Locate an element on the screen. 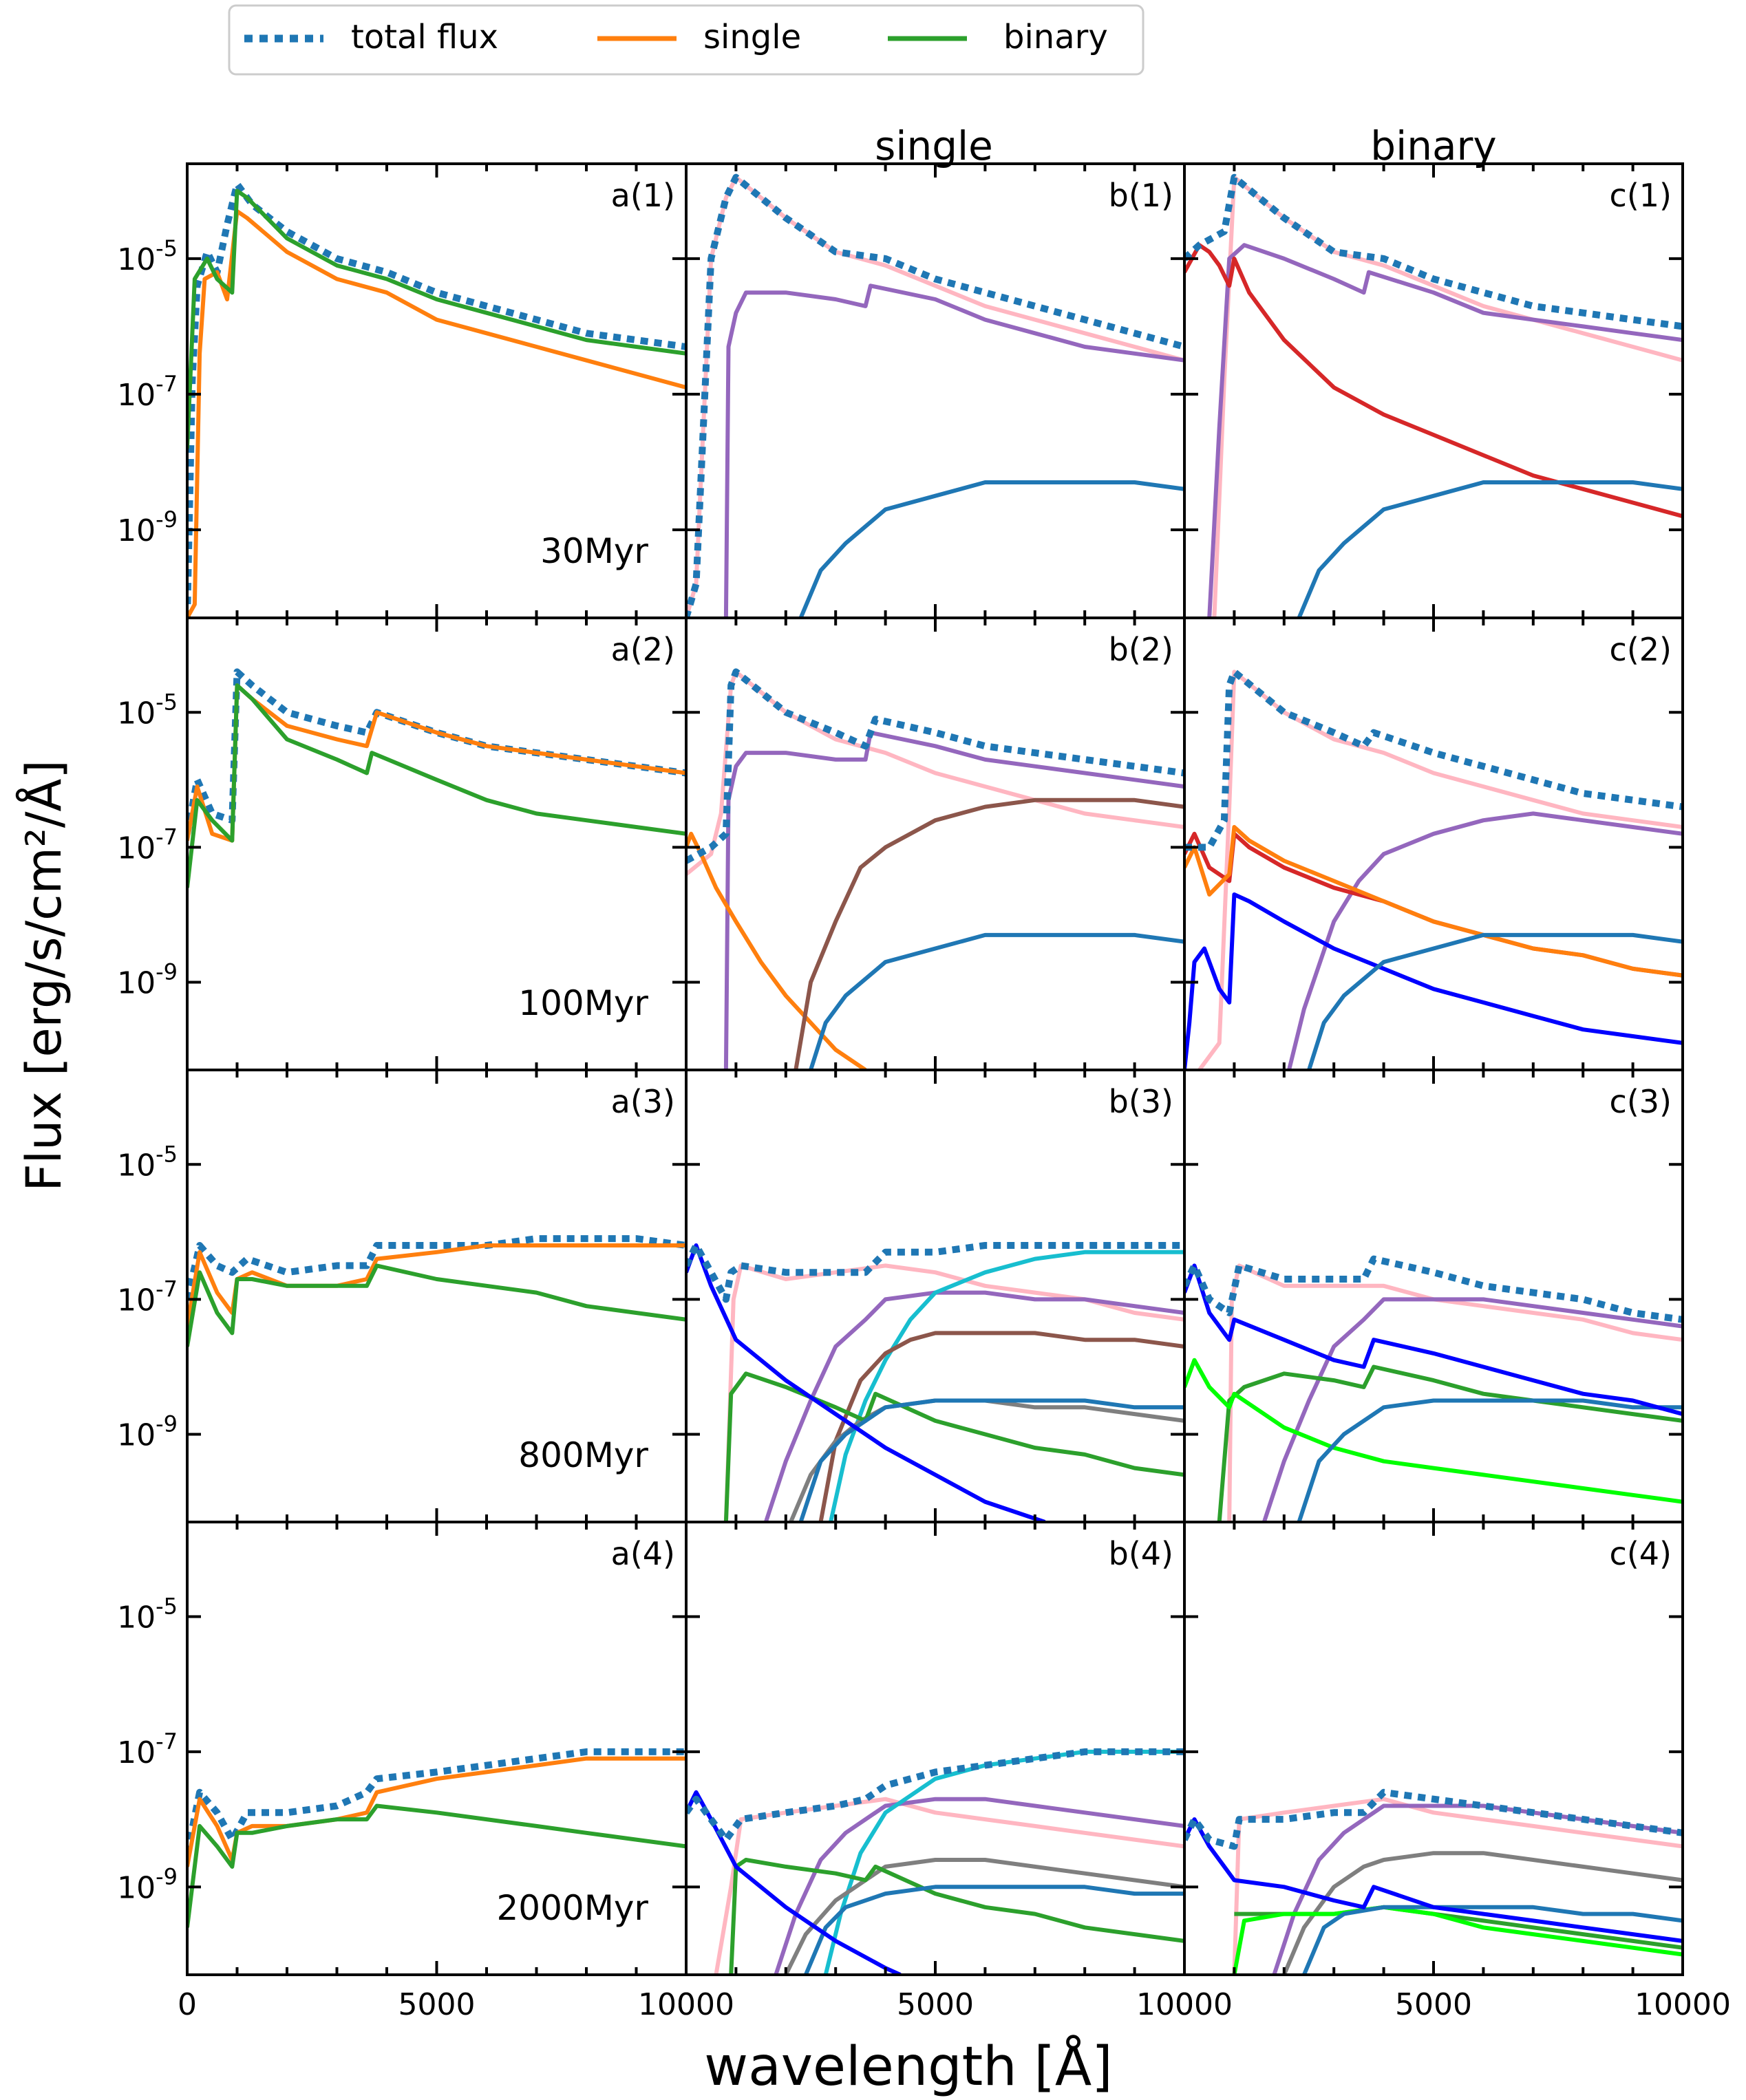  panel-b-3: b(3) is located at coordinates (935, 1296).